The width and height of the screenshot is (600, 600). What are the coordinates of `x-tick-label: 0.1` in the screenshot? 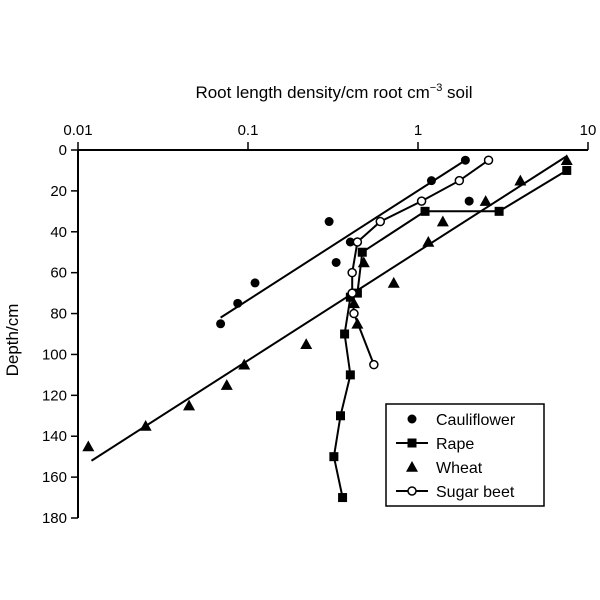 It's located at (248, 130).